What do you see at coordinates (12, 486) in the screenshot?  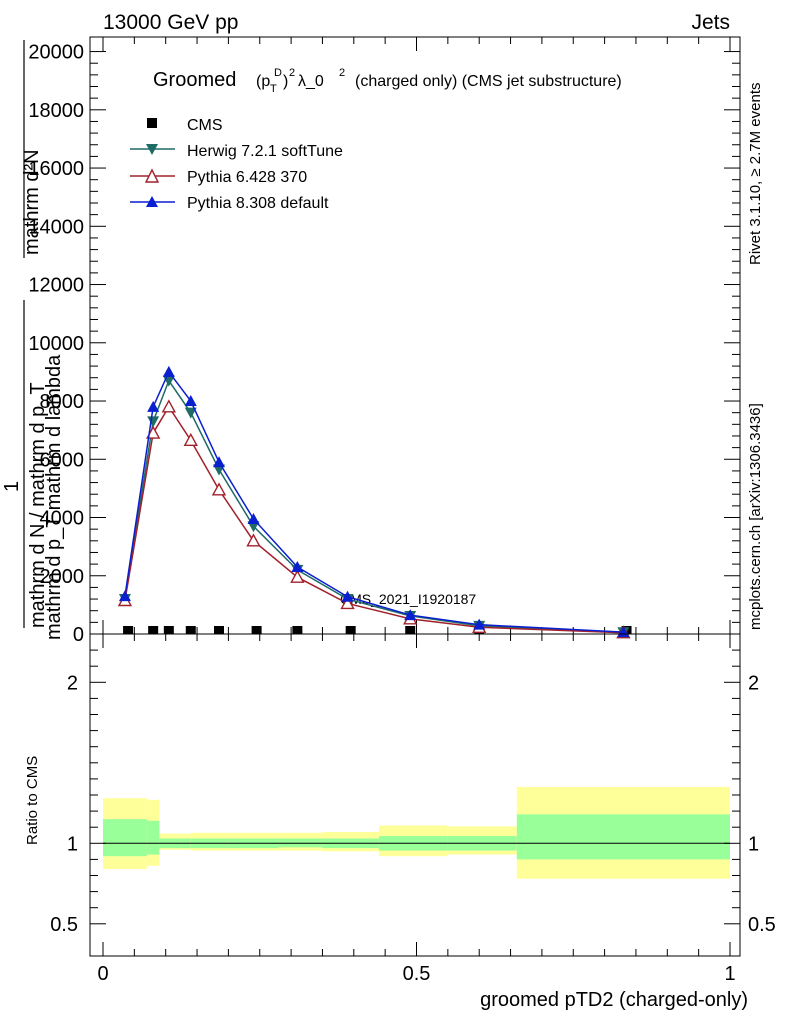 I see `ylabel-frac-num: 1` at bounding box center [12, 486].